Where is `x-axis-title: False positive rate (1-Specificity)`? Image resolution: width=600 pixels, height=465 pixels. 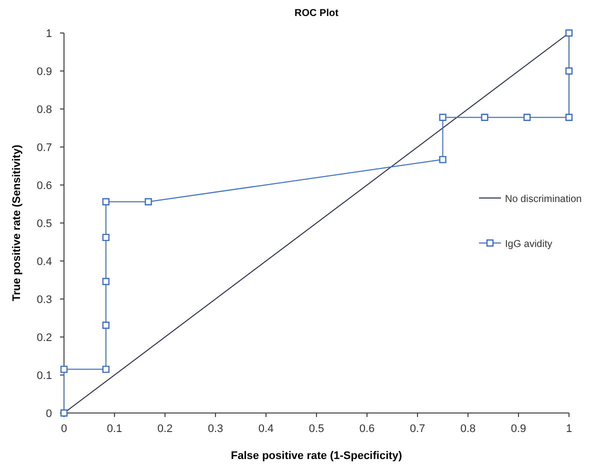
x-axis-title: False positive rate (1-Specificity) is located at coordinates (316, 456).